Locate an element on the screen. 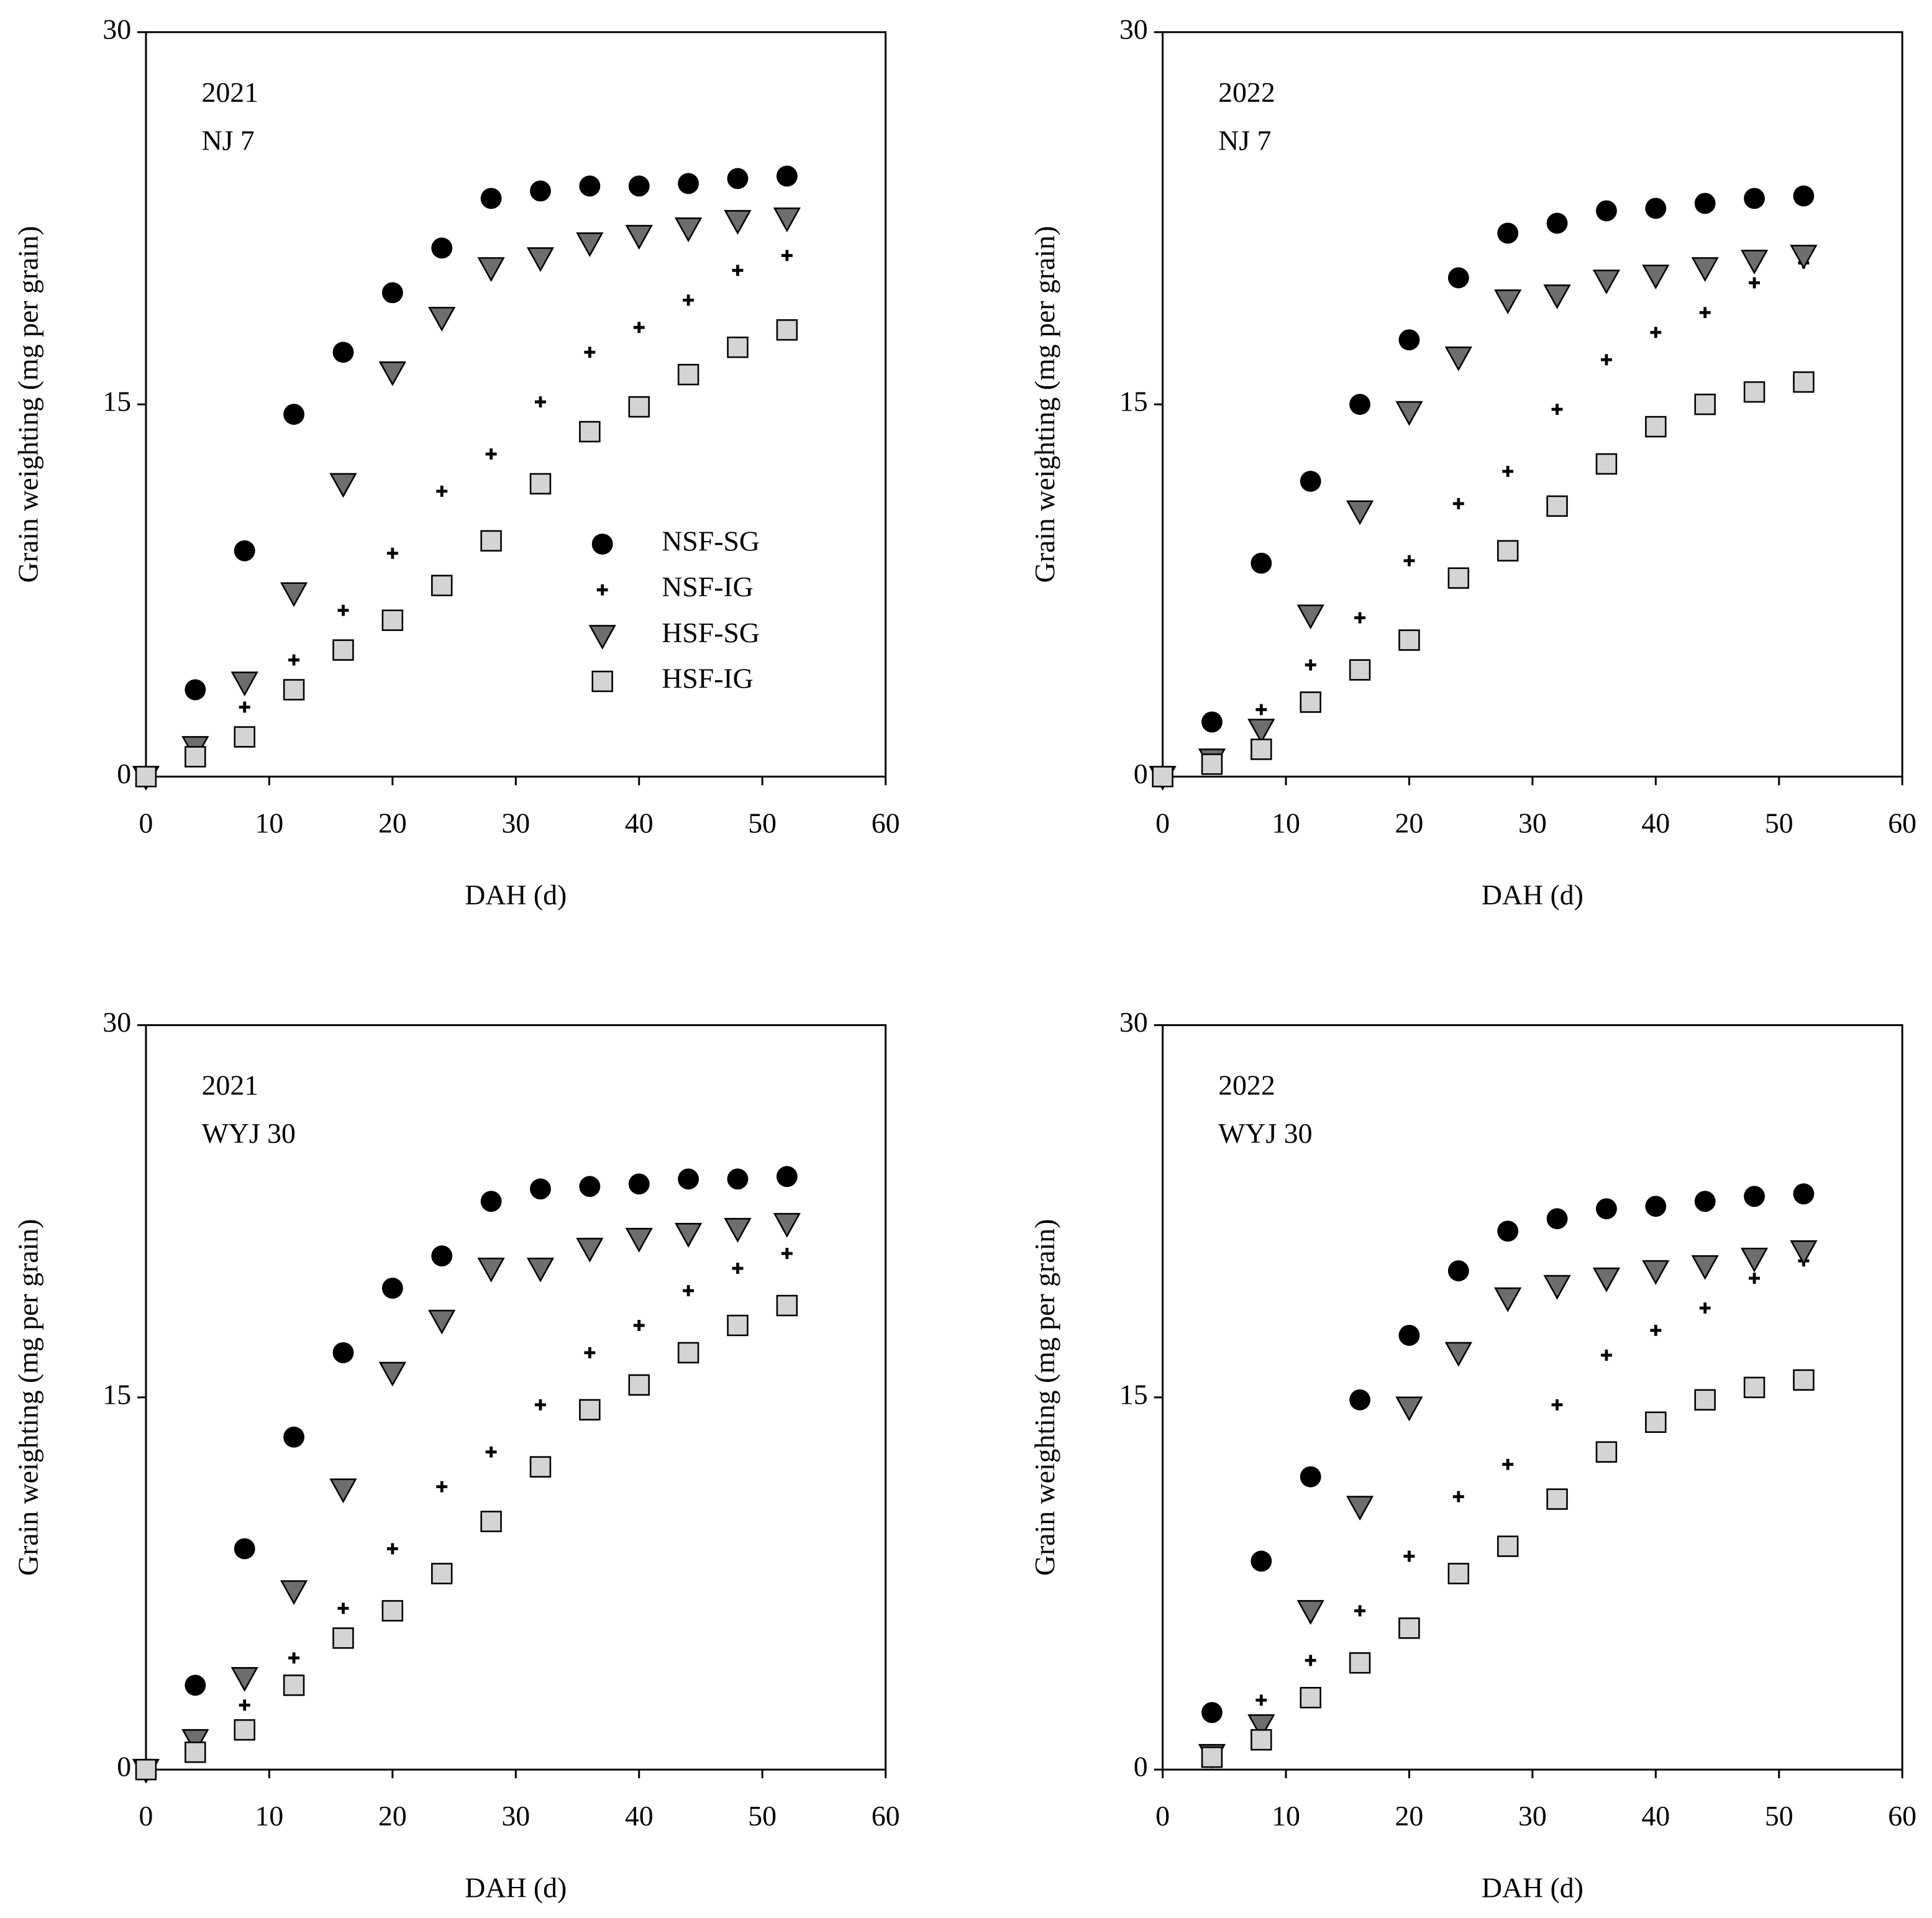 The image size is (1932, 1918). legend-label: HSF-SG is located at coordinates (711, 632).